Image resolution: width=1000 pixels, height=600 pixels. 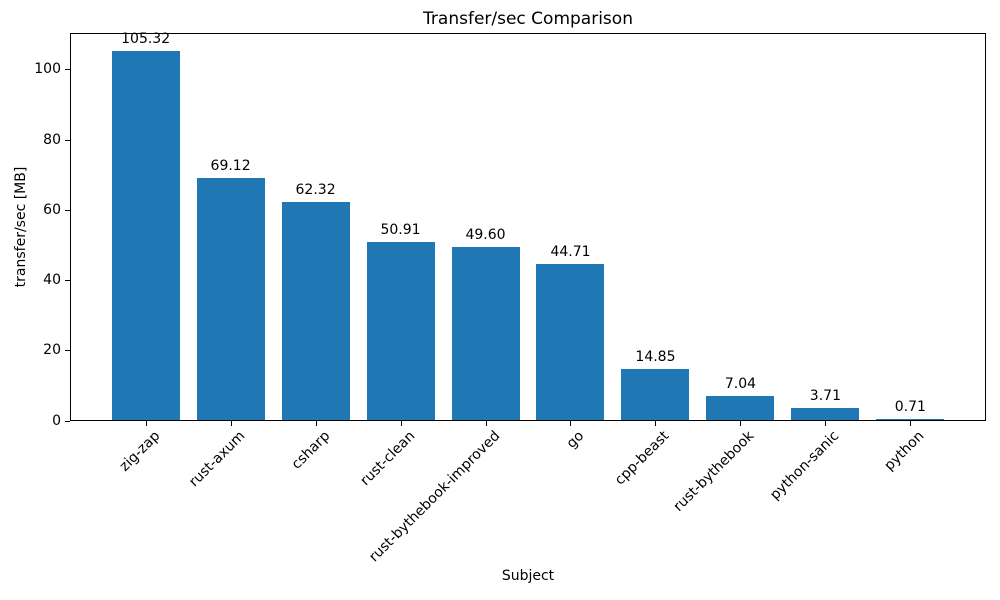 What do you see at coordinates (528, 19) in the screenshot?
I see `chart-title: Transfer/sec Comparison` at bounding box center [528, 19].